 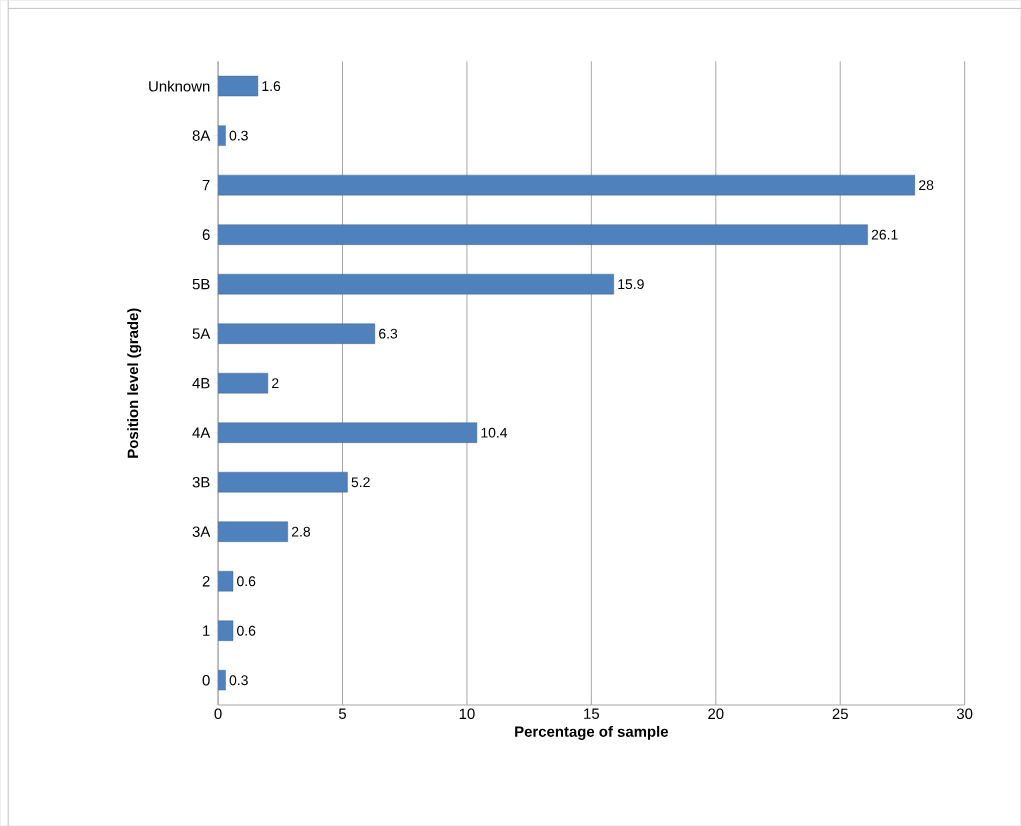 What do you see at coordinates (206, 234) in the screenshot?
I see `y-tick-label: 6` at bounding box center [206, 234].